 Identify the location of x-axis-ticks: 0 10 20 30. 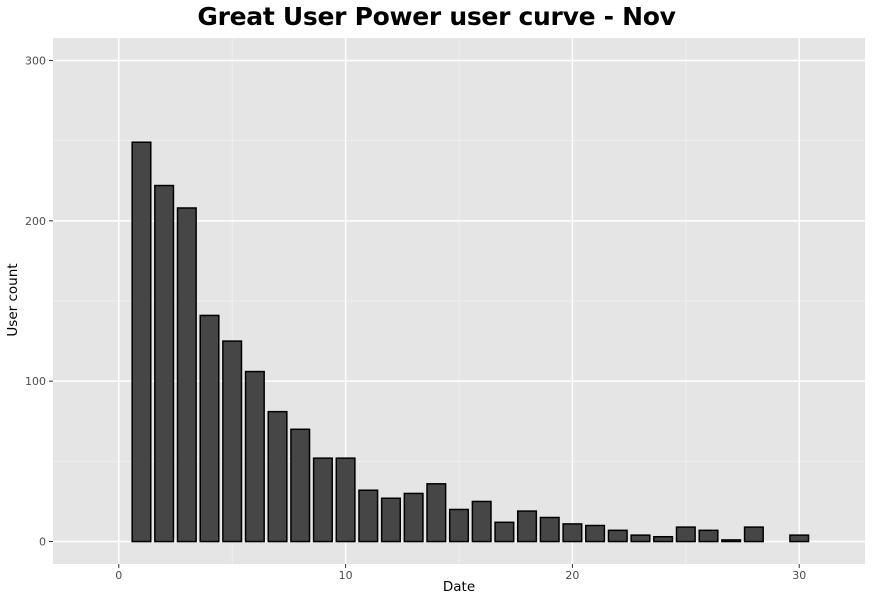
(460, 573).